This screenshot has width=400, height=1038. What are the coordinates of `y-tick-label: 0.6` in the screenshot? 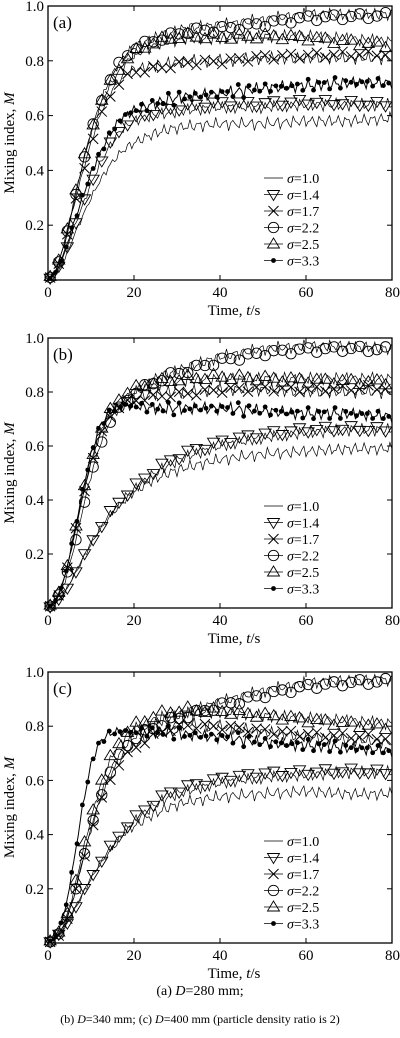 It's located at (34, 781).